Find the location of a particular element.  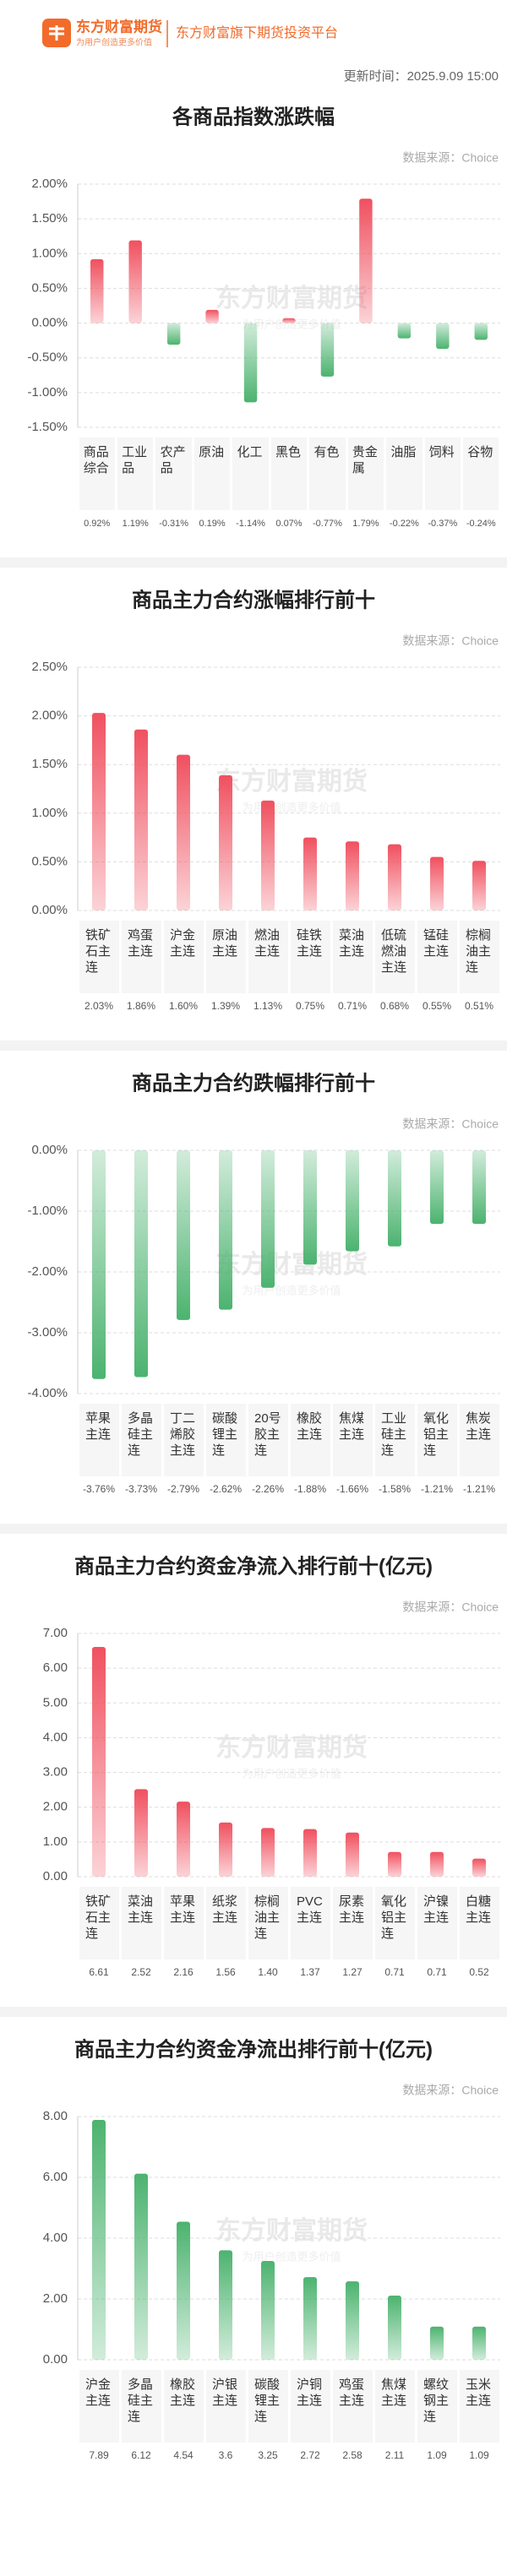

y-tick-label: 0.50% is located at coordinates (49, 861).